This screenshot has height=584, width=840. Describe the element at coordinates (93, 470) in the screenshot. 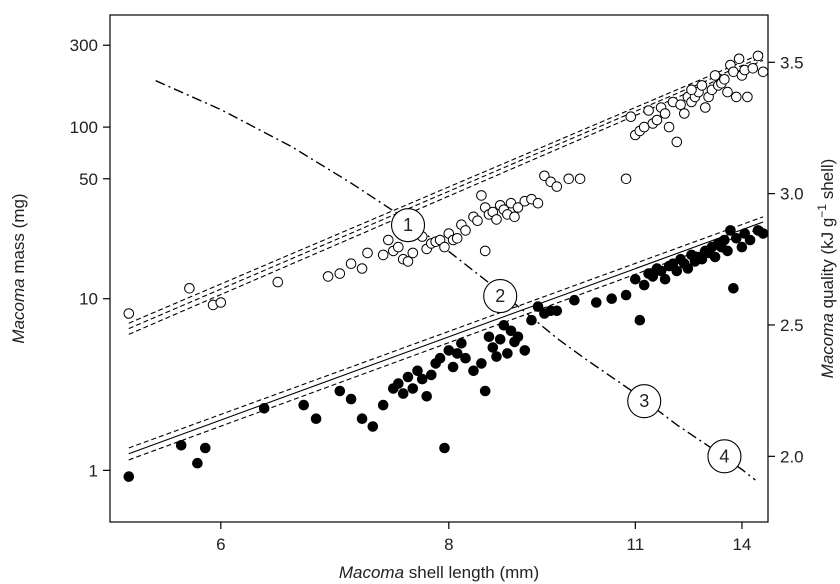

I see `y-tick-label-1: 1` at that location.